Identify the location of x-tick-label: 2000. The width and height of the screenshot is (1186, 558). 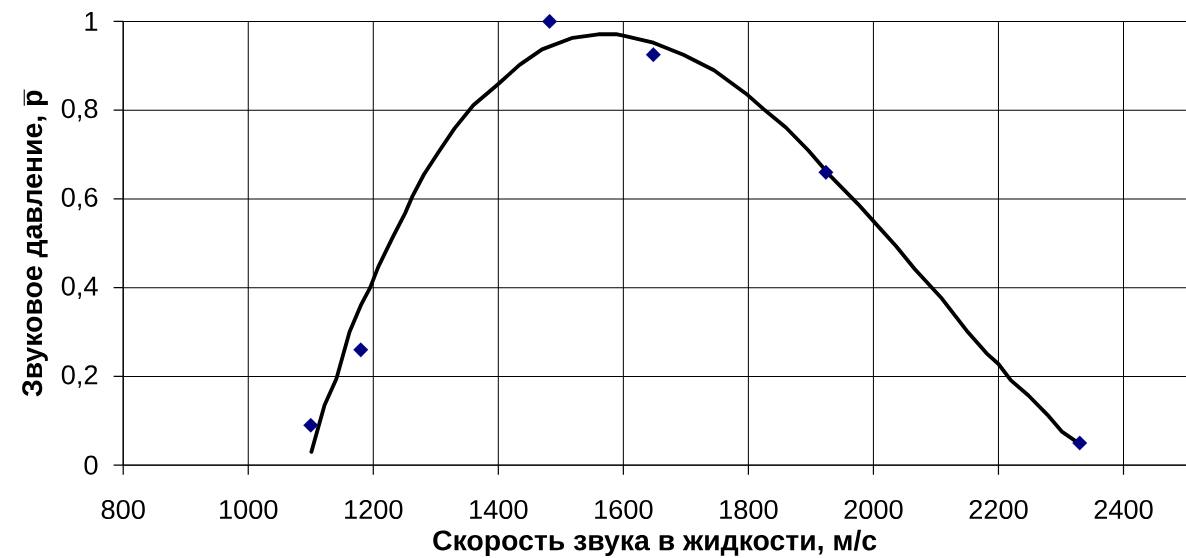
(873, 509).